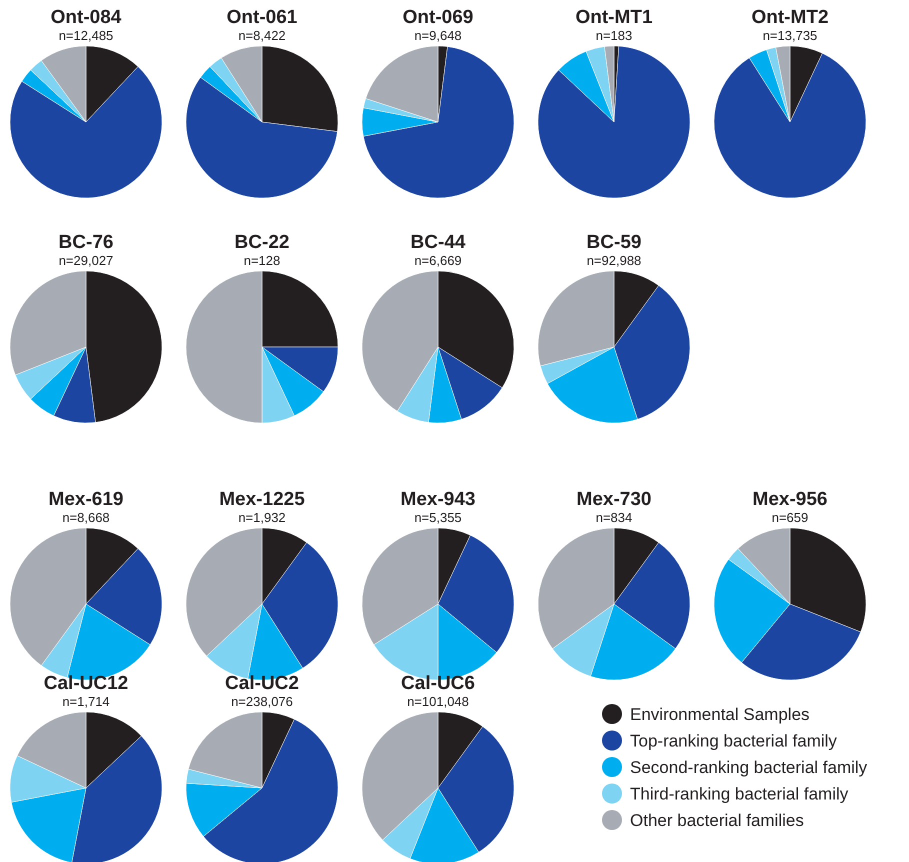 The width and height of the screenshot is (909, 862). Describe the element at coordinates (86, 683) in the screenshot. I see `chart-title: Cal-UC12` at that location.